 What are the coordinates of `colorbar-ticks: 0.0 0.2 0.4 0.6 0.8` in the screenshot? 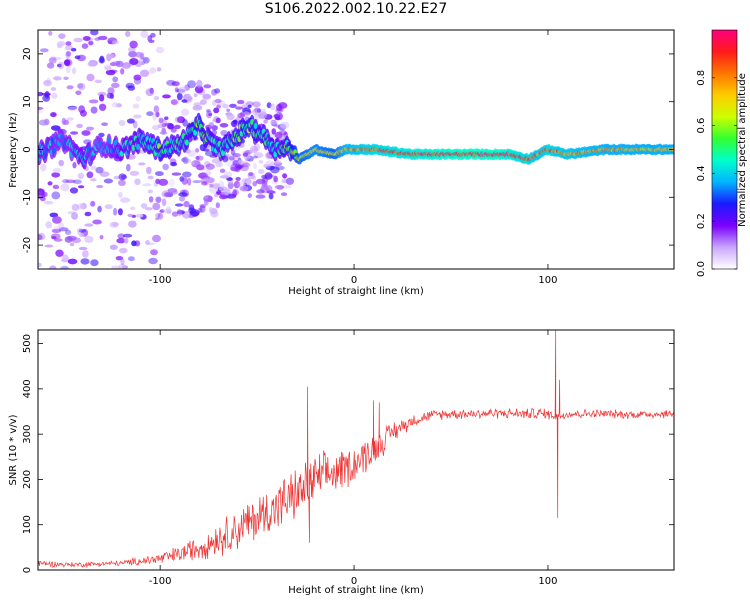 It's located at (716, 173).